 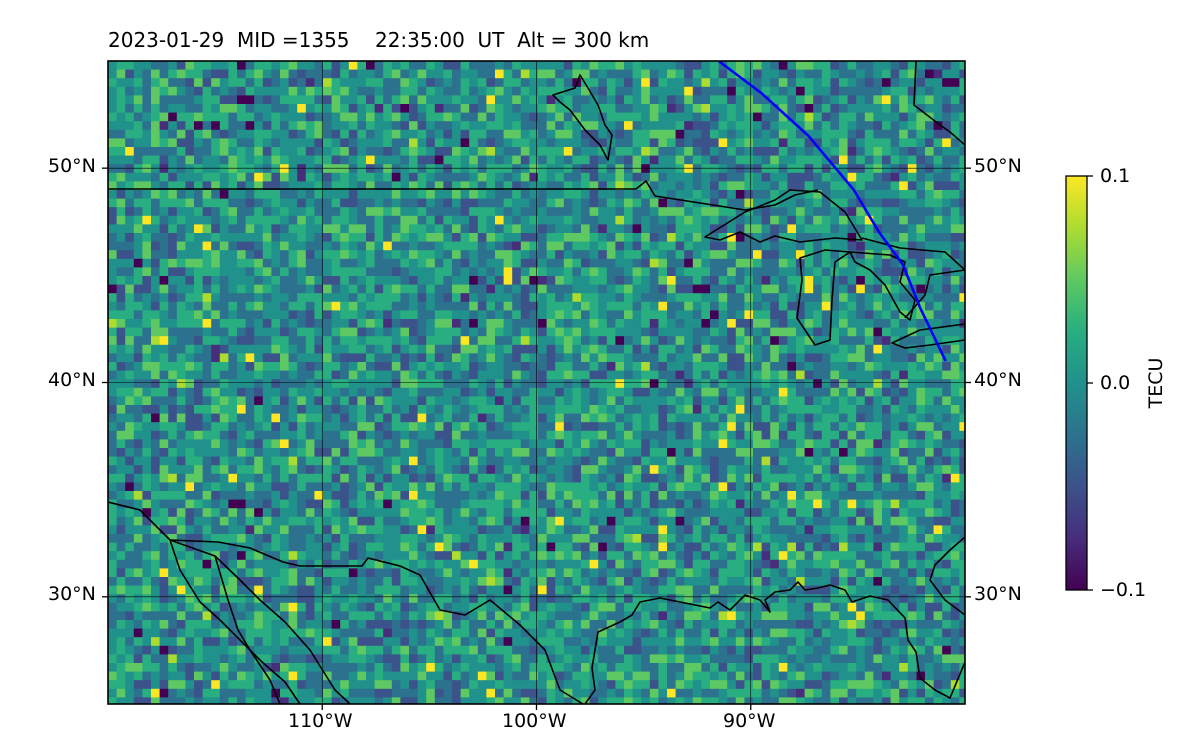 What do you see at coordinates (1090, 383) in the screenshot?
I see `colorbar-ticks` at bounding box center [1090, 383].